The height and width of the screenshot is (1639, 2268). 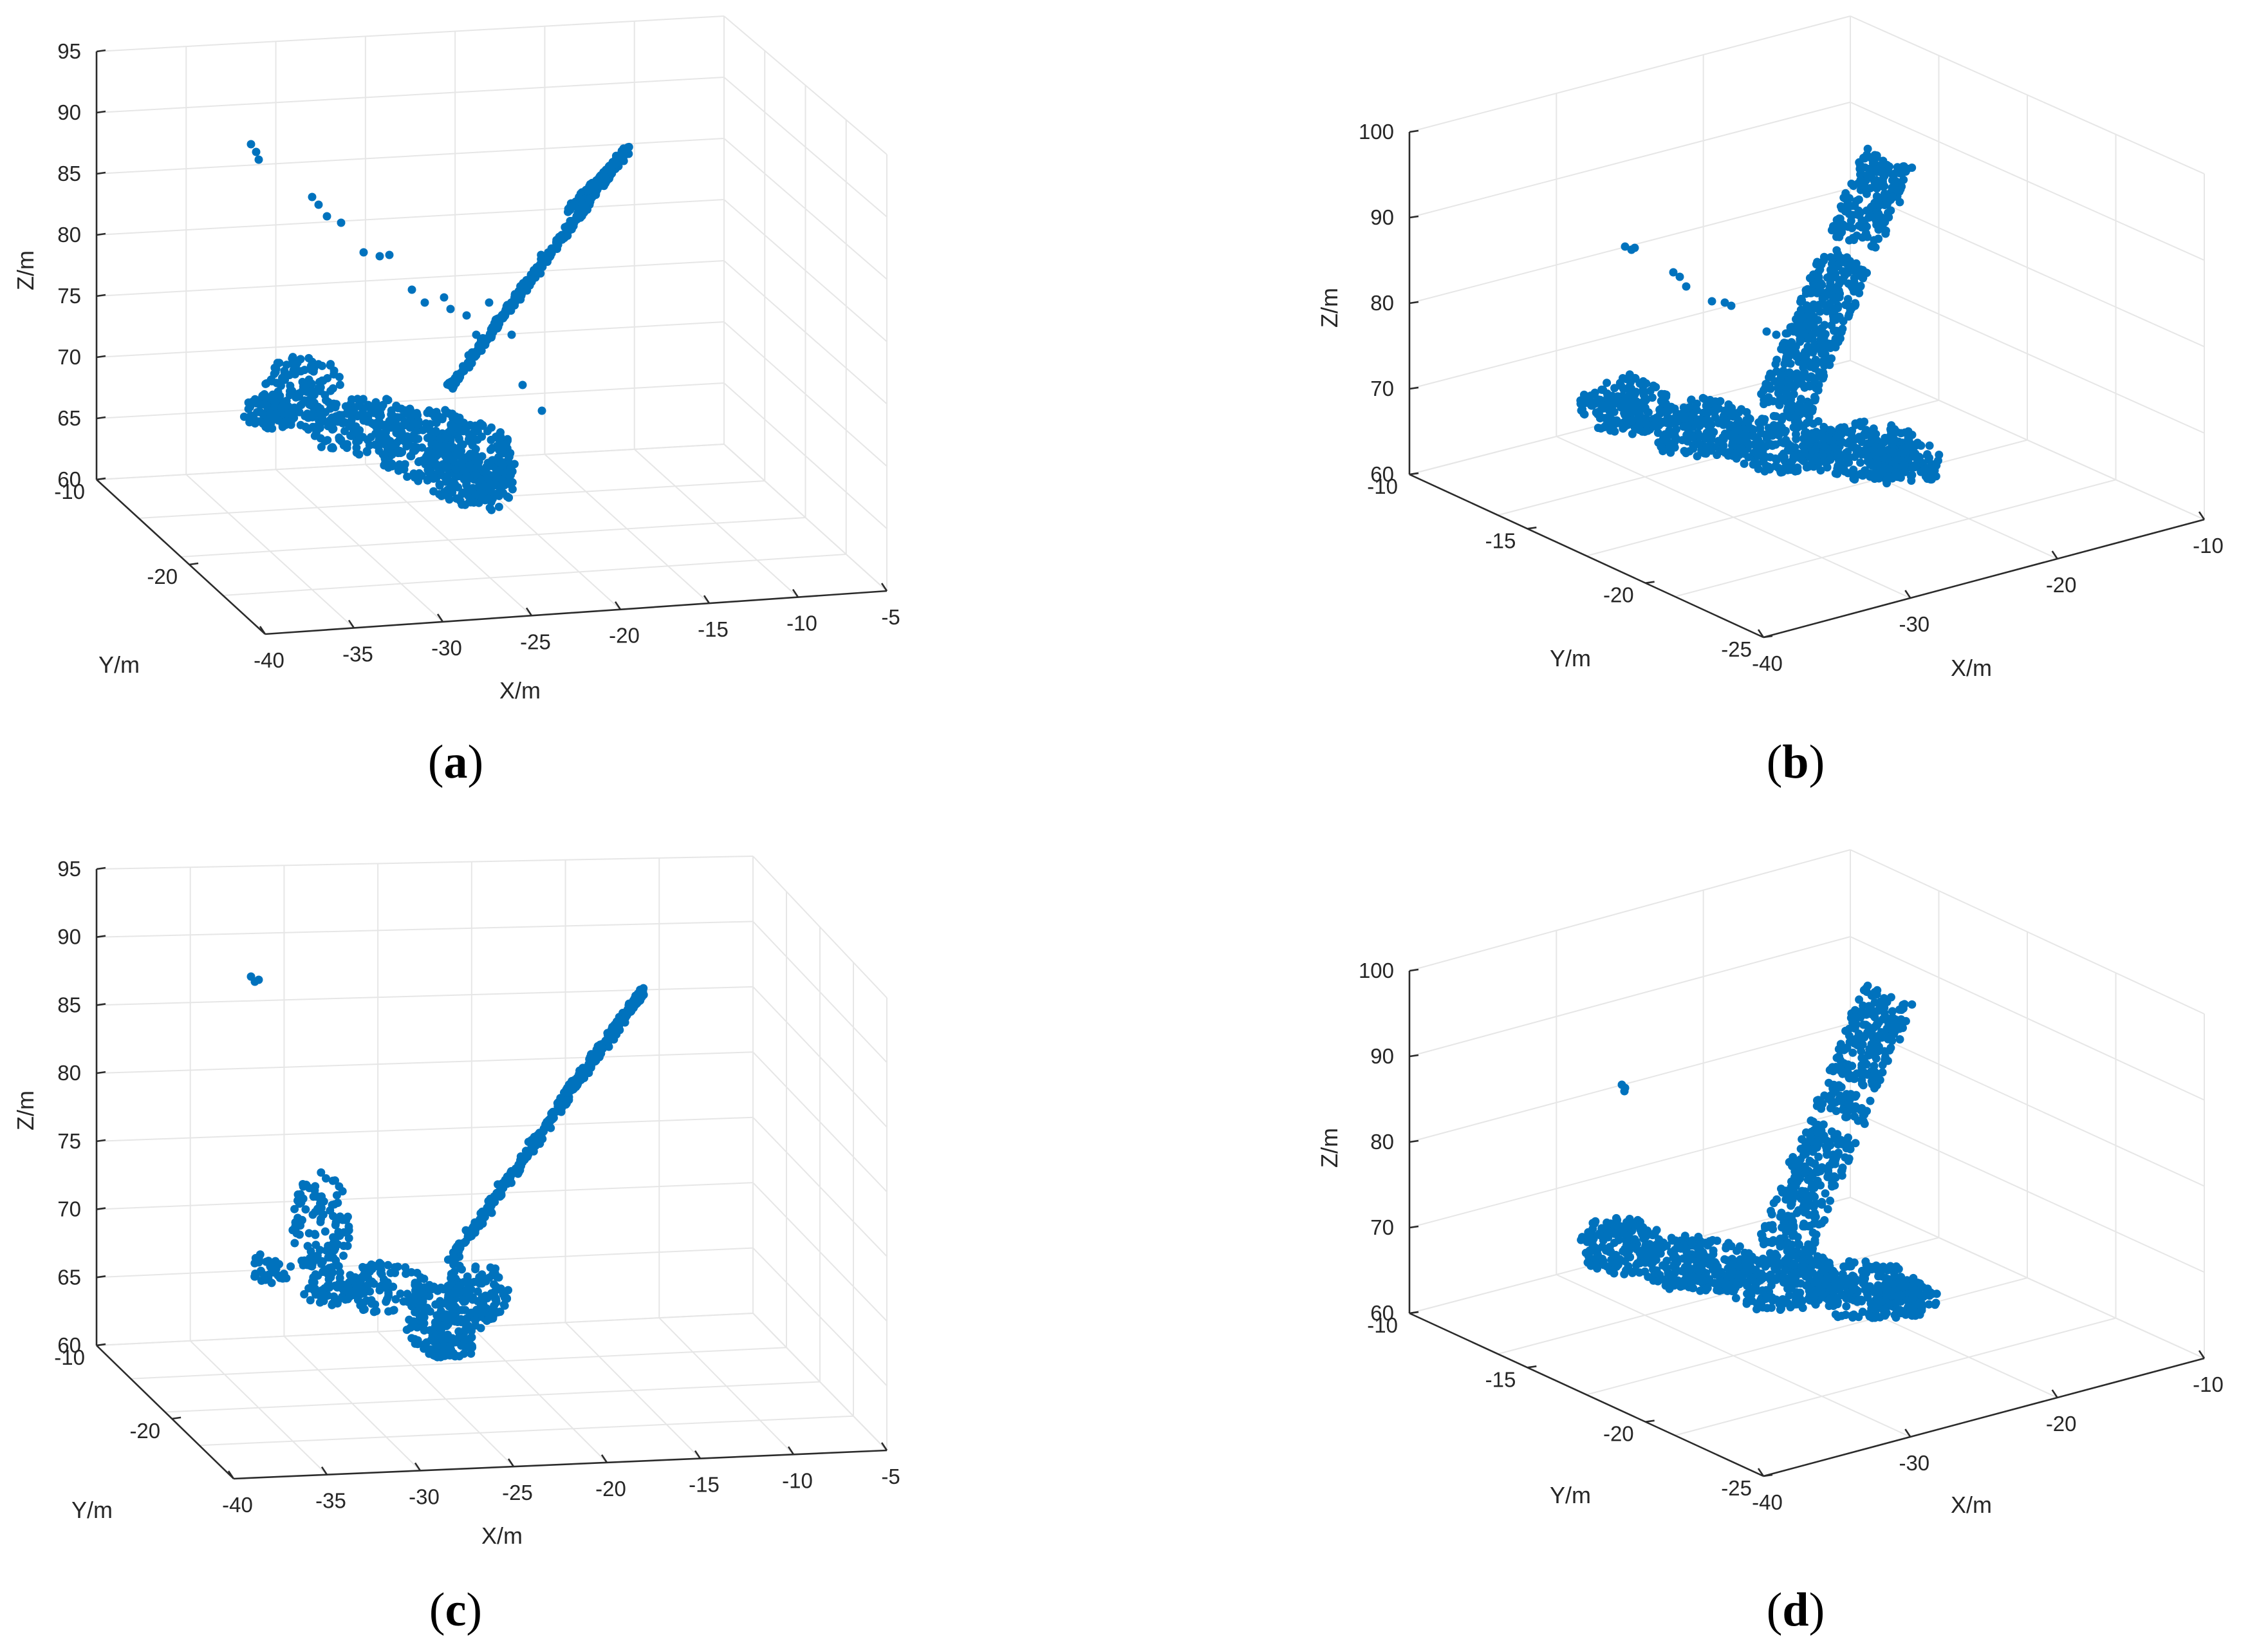 What do you see at coordinates (1382, 1056) in the screenshot?
I see `z-tick-label: 90` at bounding box center [1382, 1056].